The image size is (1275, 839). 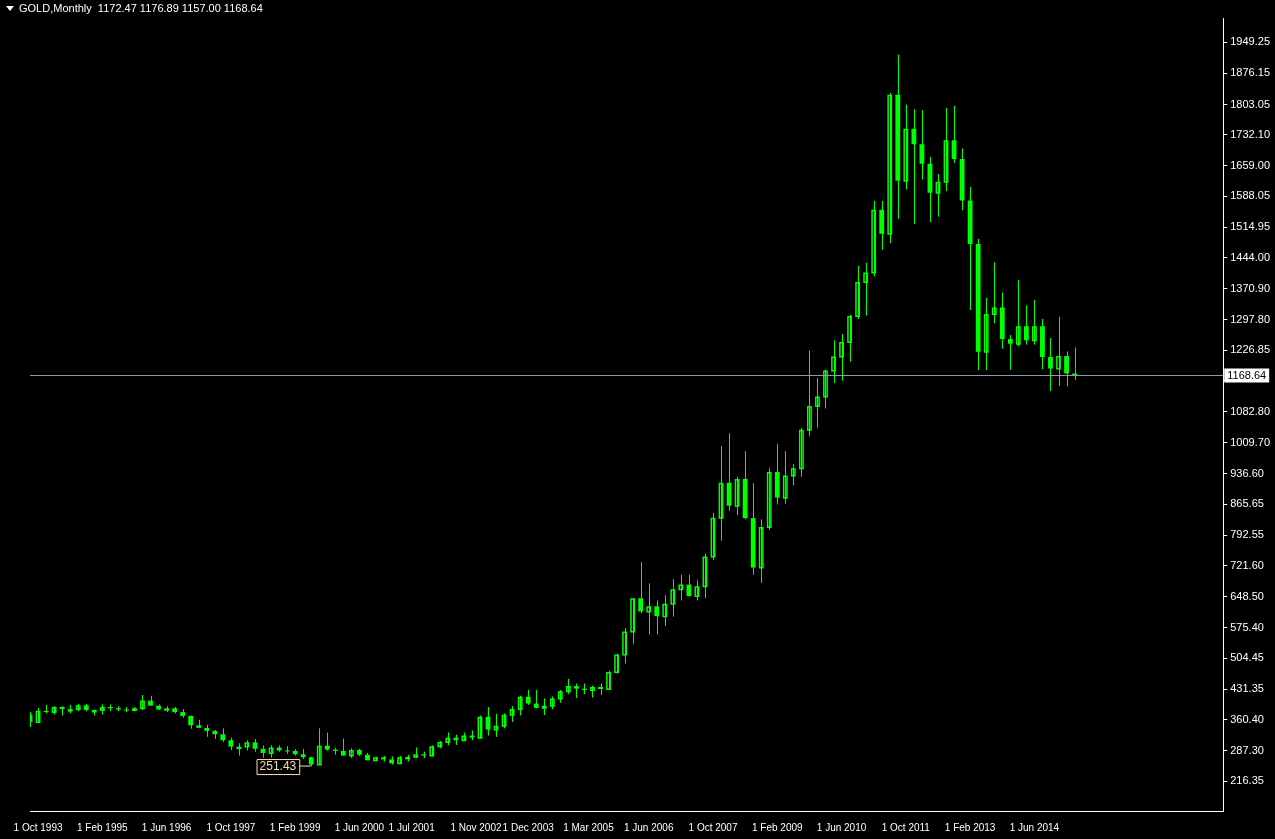 I want to click on annotation: 251.43, so click(x=278, y=766).